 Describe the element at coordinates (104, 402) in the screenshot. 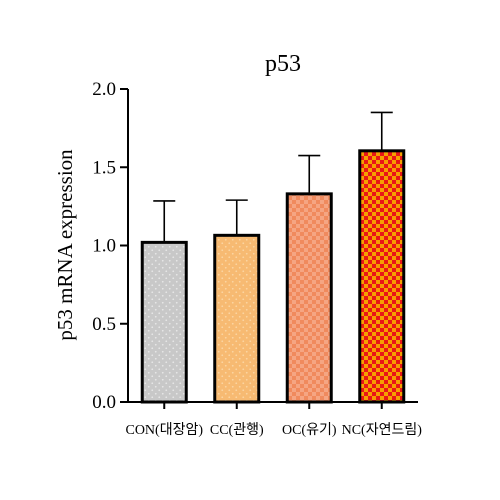

I see `y-tick-label-0: 0.0` at that location.